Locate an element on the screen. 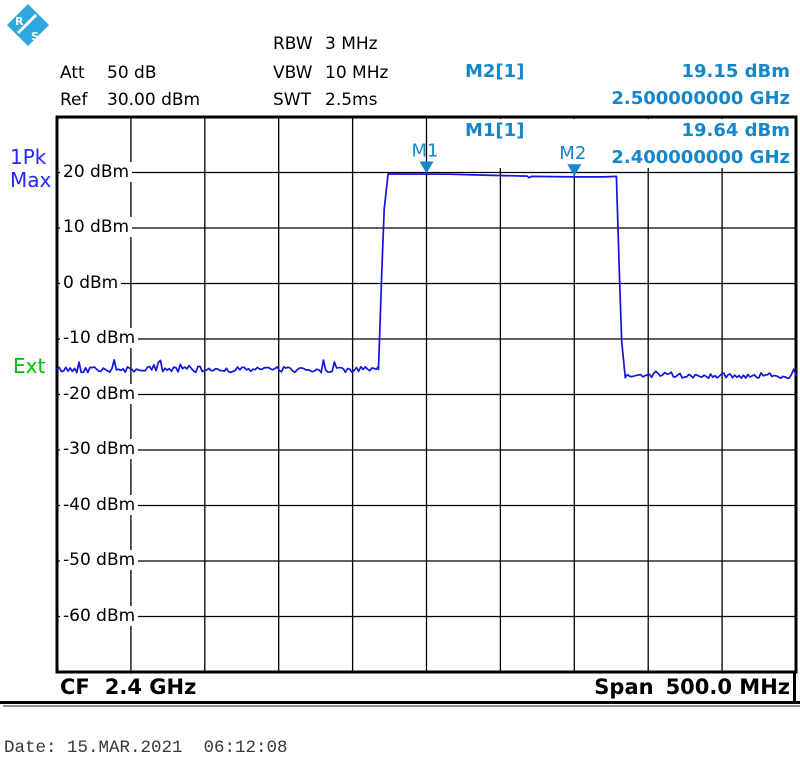  marker1-frequency: 2.400000000 GHz is located at coordinates (700, 157).